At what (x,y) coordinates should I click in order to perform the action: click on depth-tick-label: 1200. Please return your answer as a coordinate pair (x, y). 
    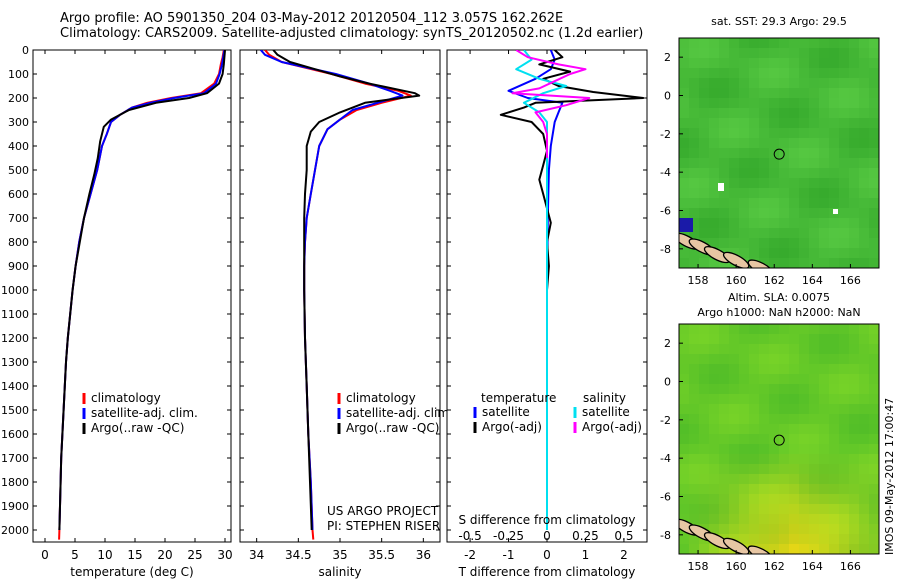
    Looking at the image, I should click on (15, 338).